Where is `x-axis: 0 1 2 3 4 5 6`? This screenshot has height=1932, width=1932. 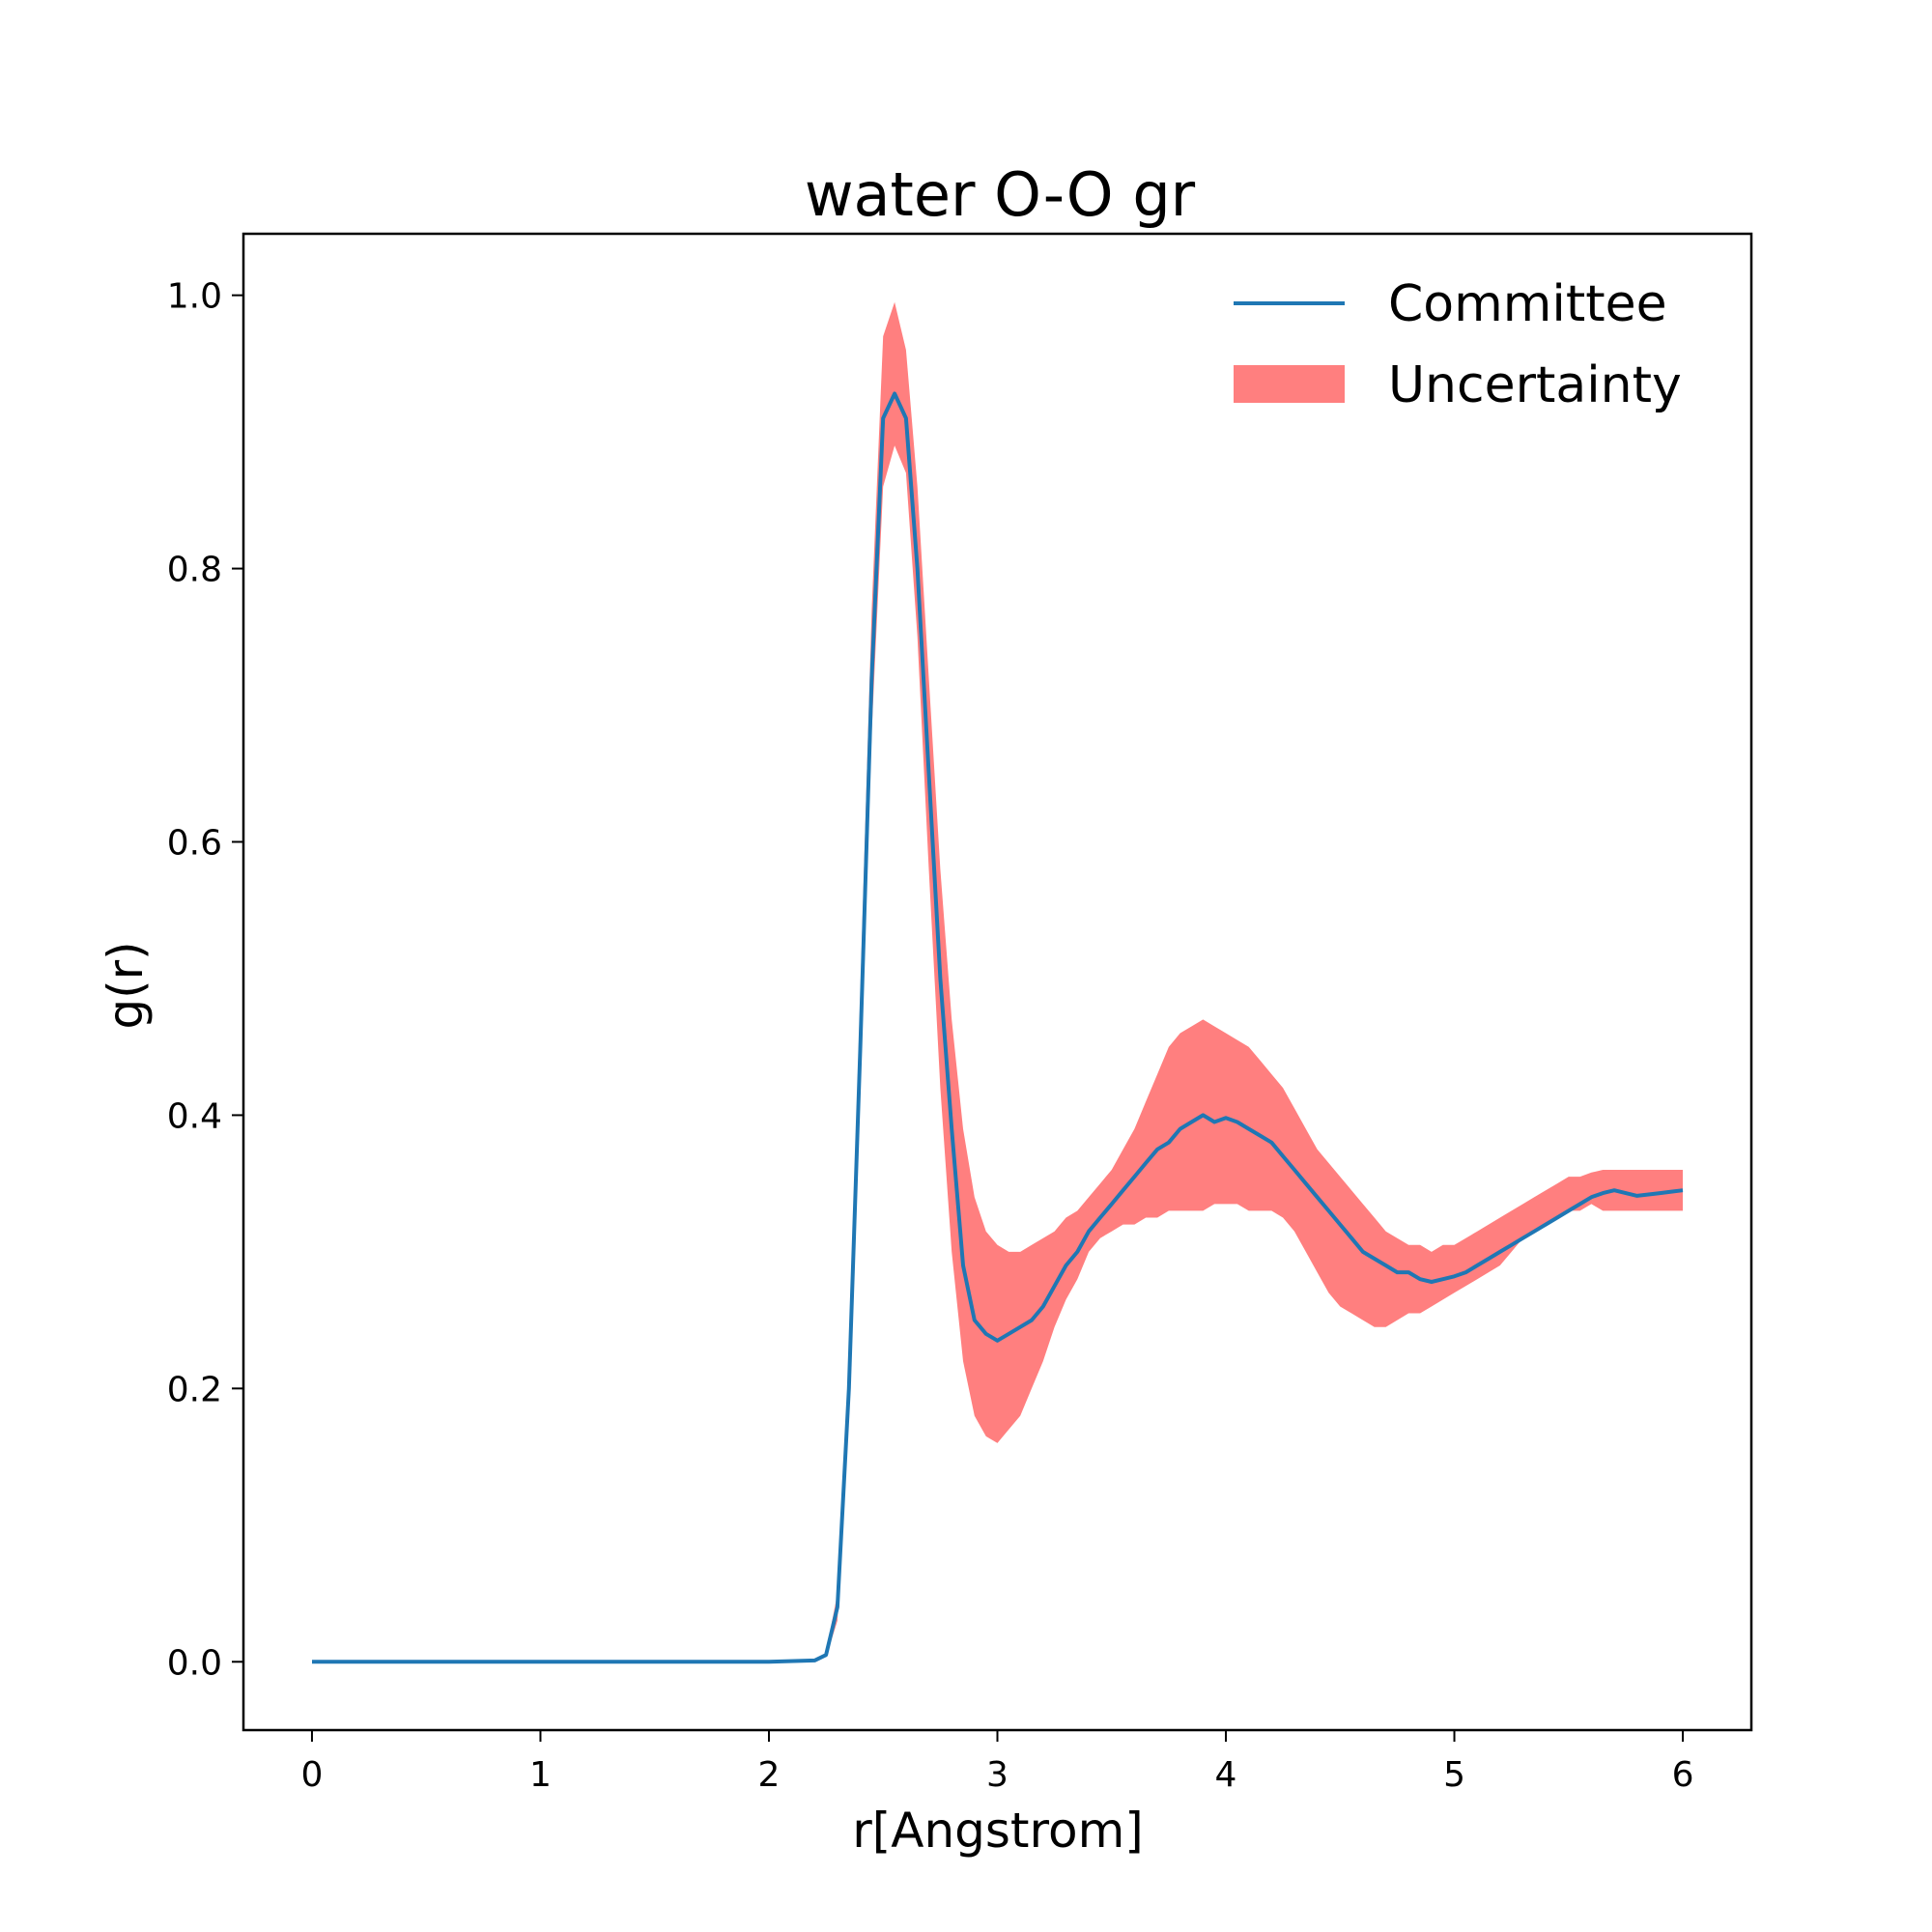 x-axis: 0 1 2 3 4 5 6 is located at coordinates (997, 1762).